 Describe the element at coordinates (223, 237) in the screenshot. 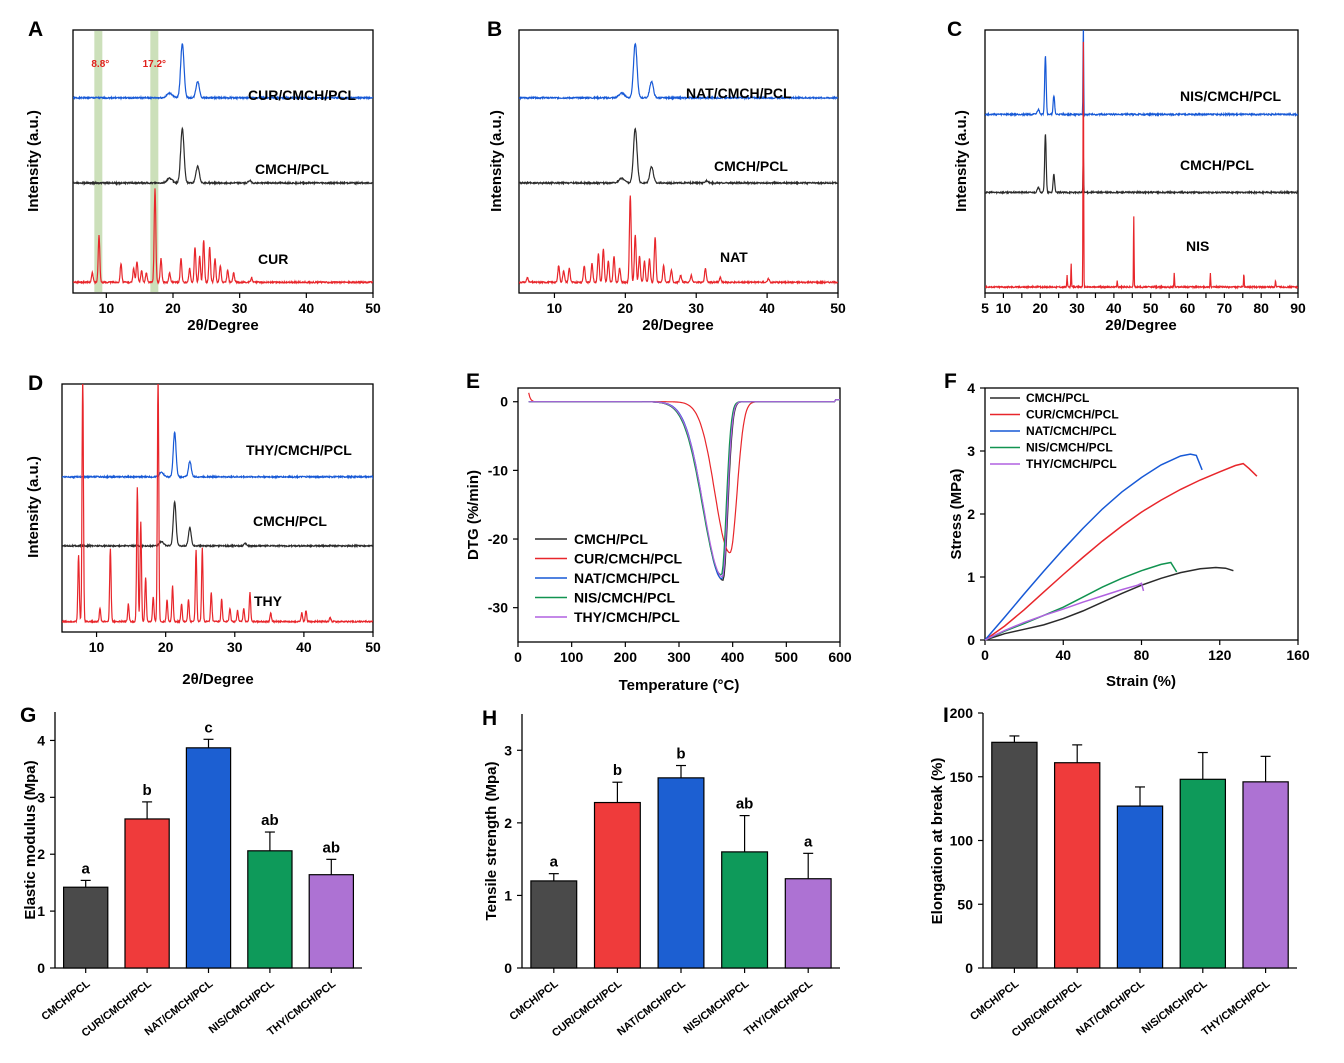

I see `series-line-cur` at that location.